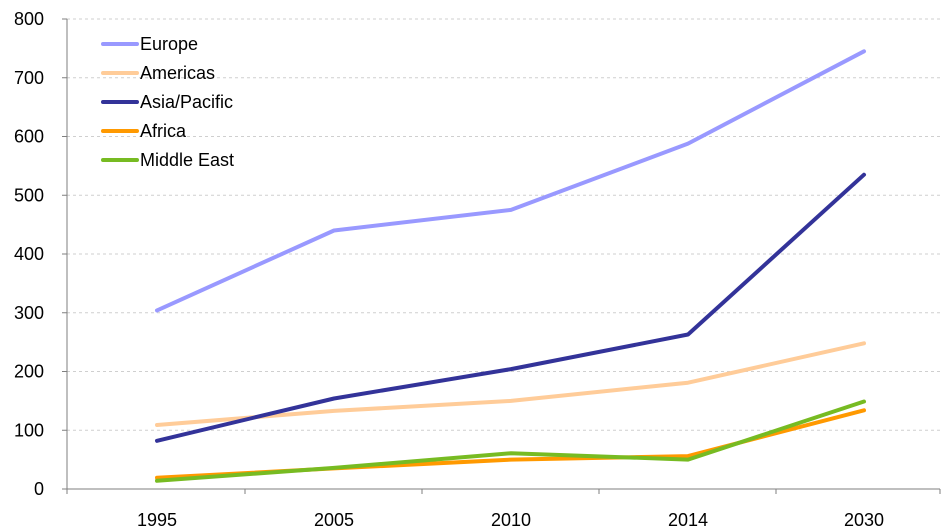  I want to click on x-axis-ticks, so click(503, 491).